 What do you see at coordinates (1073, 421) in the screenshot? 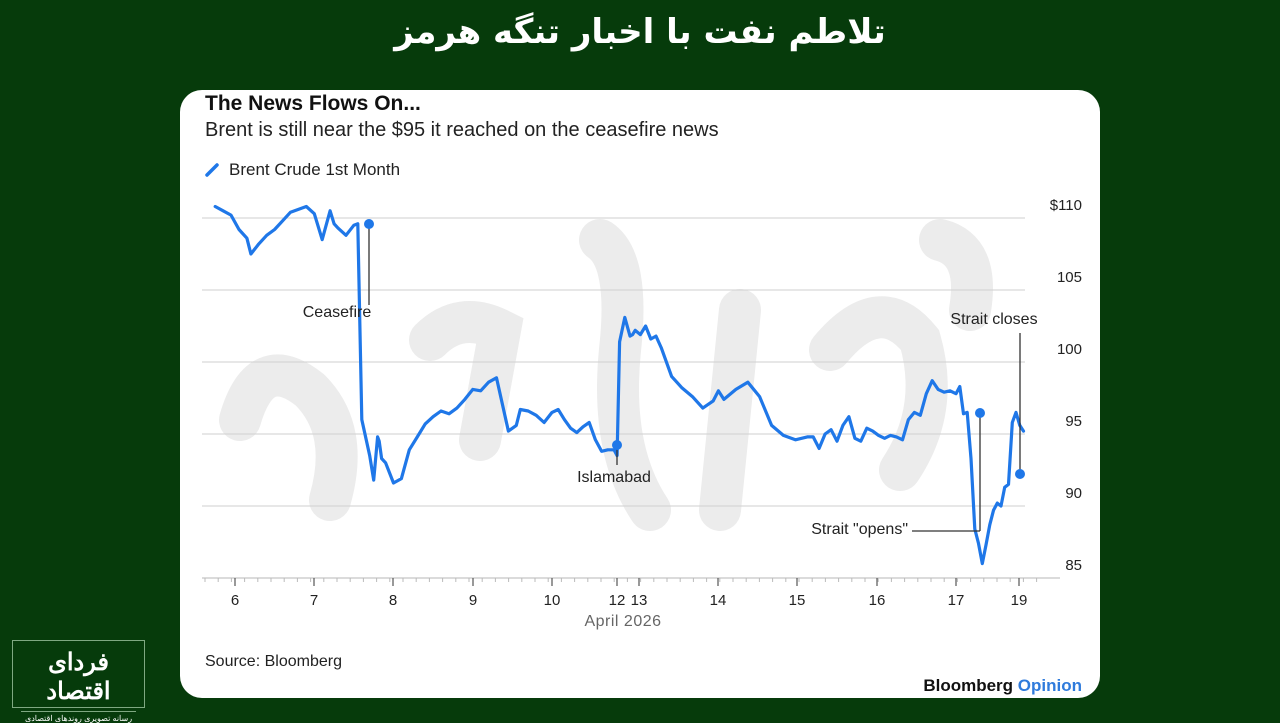
I see `y-tick-label: 95` at bounding box center [1073, 421].